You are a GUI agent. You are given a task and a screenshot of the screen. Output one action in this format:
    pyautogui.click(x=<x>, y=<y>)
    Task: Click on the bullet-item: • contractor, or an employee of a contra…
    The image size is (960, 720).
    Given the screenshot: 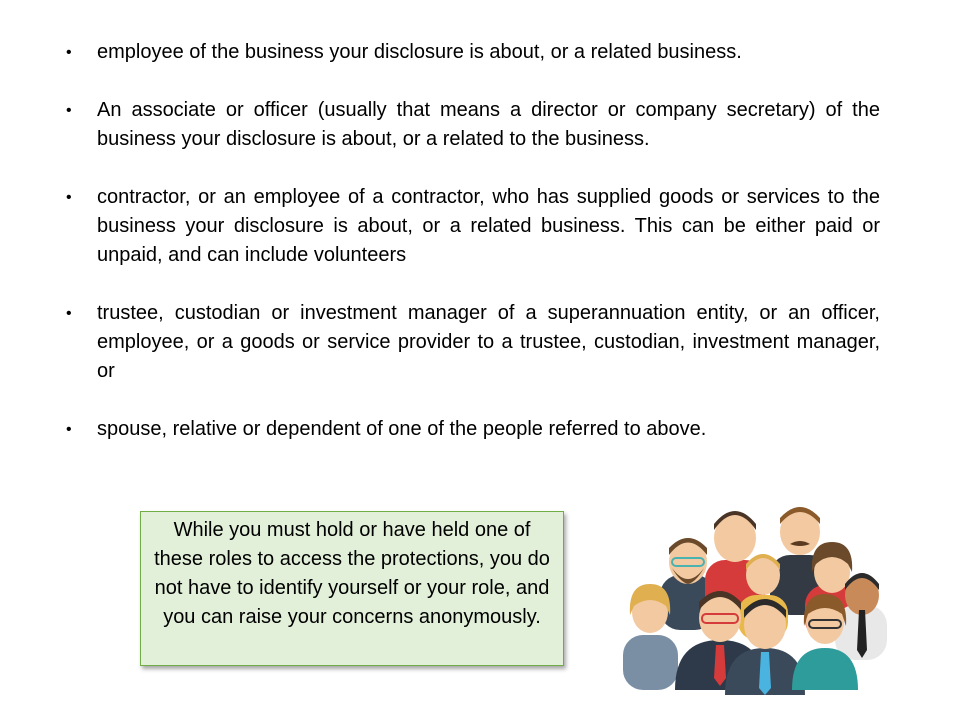 What is the action you would take?
    pyautogui.click(x=470, y=226)
    